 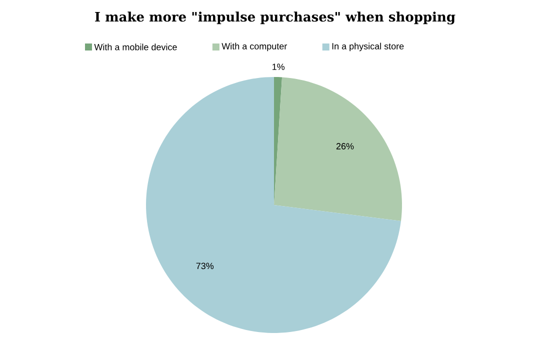 I want to click on chart-title: I make more "impulse purchases" when shopping, so click(x=275, y=18).